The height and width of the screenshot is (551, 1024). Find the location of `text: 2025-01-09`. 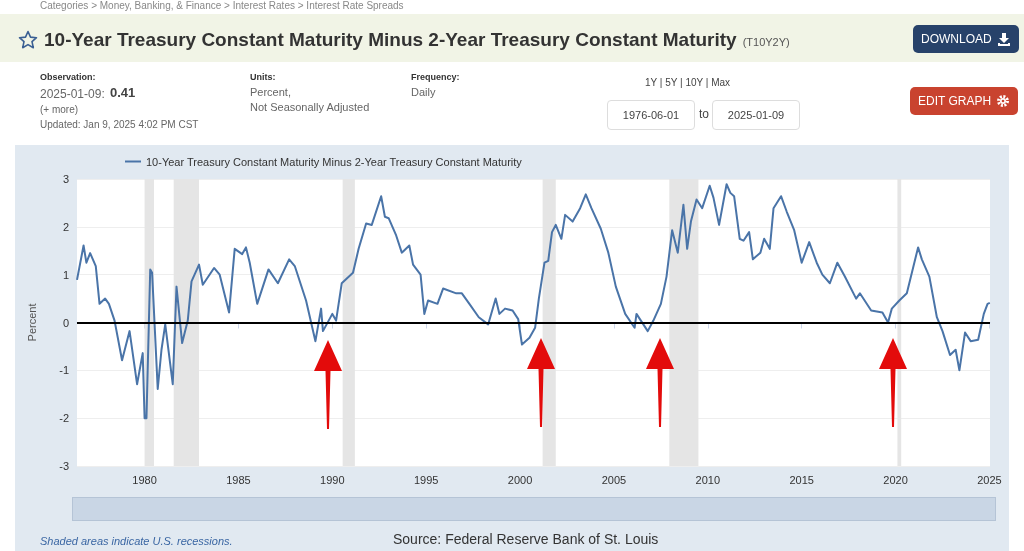

text: 2025-01-09 is located at coordinates (756, 115).